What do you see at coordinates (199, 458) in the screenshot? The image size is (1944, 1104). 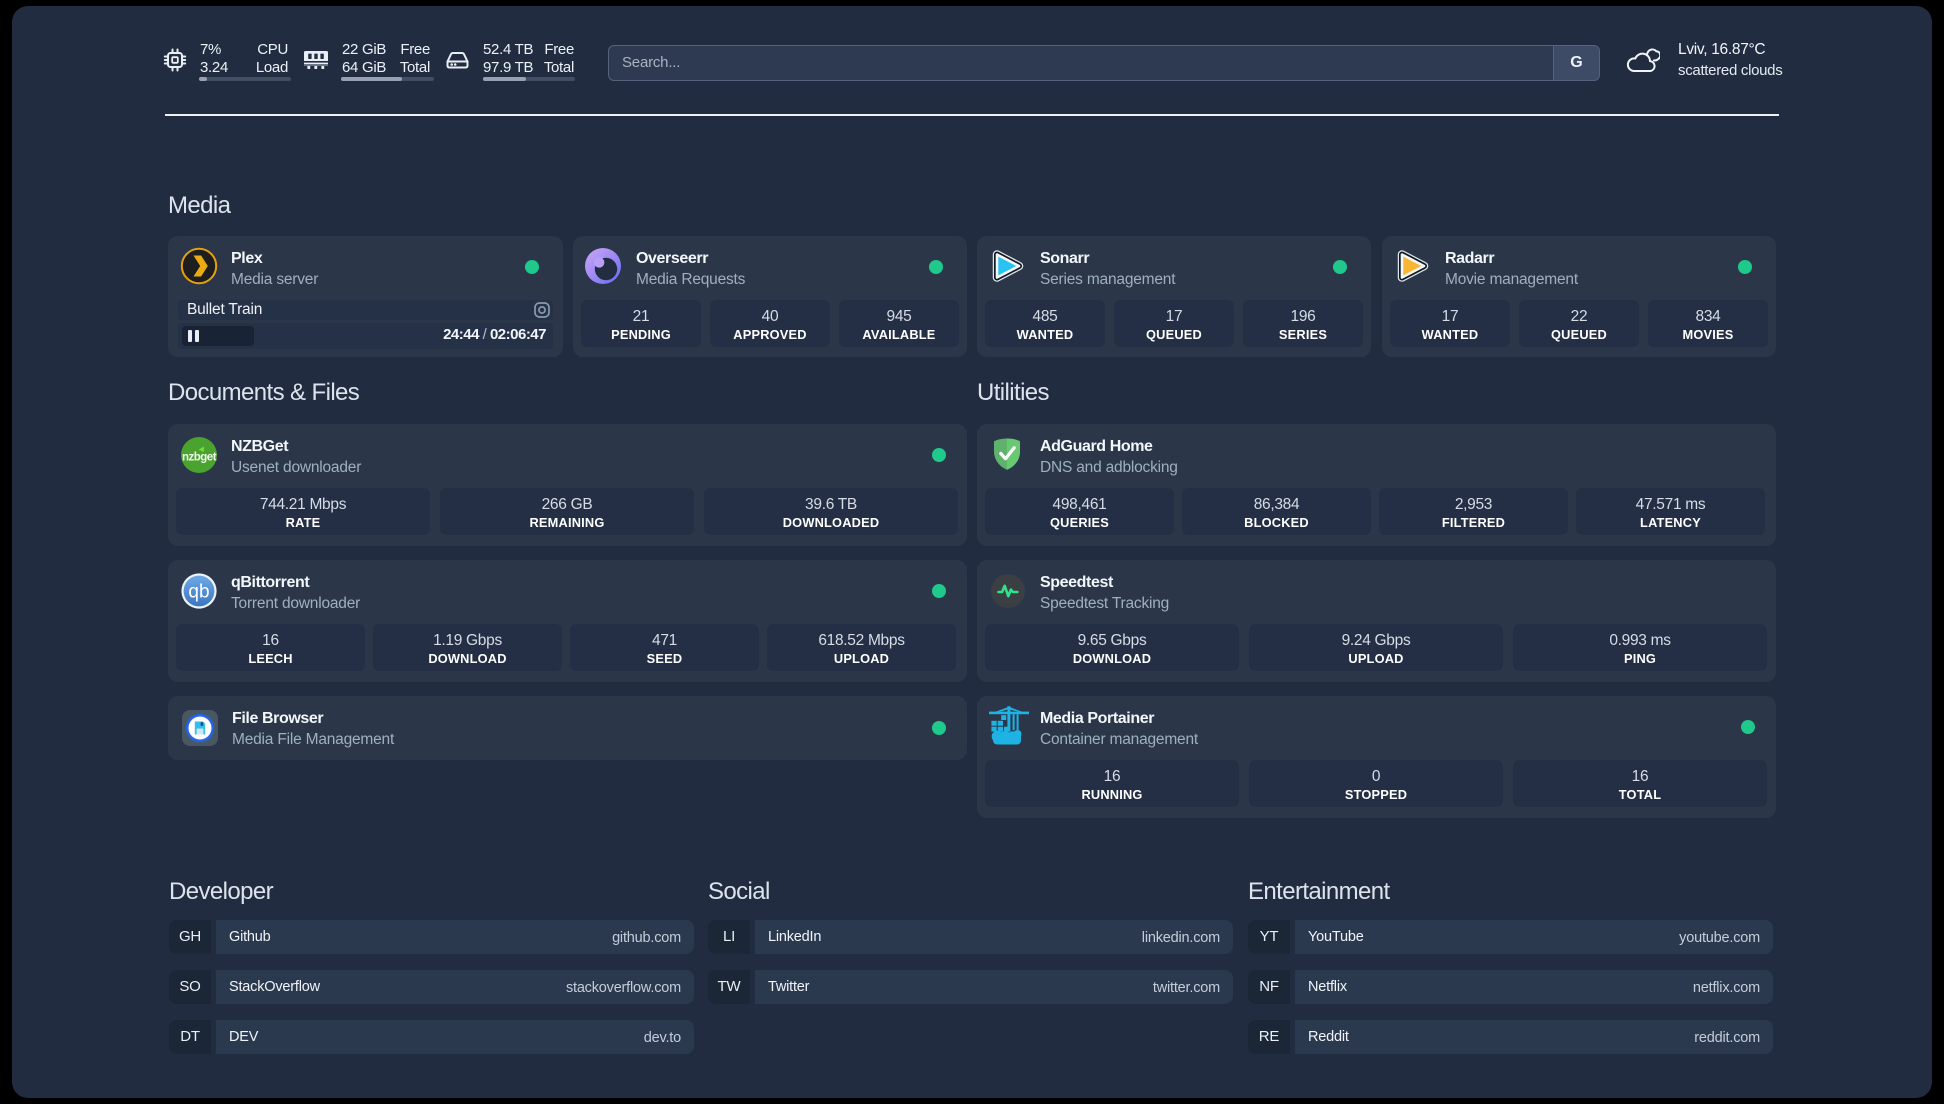 I see `svg-text: nzbget` at bounding box center [199, 458].